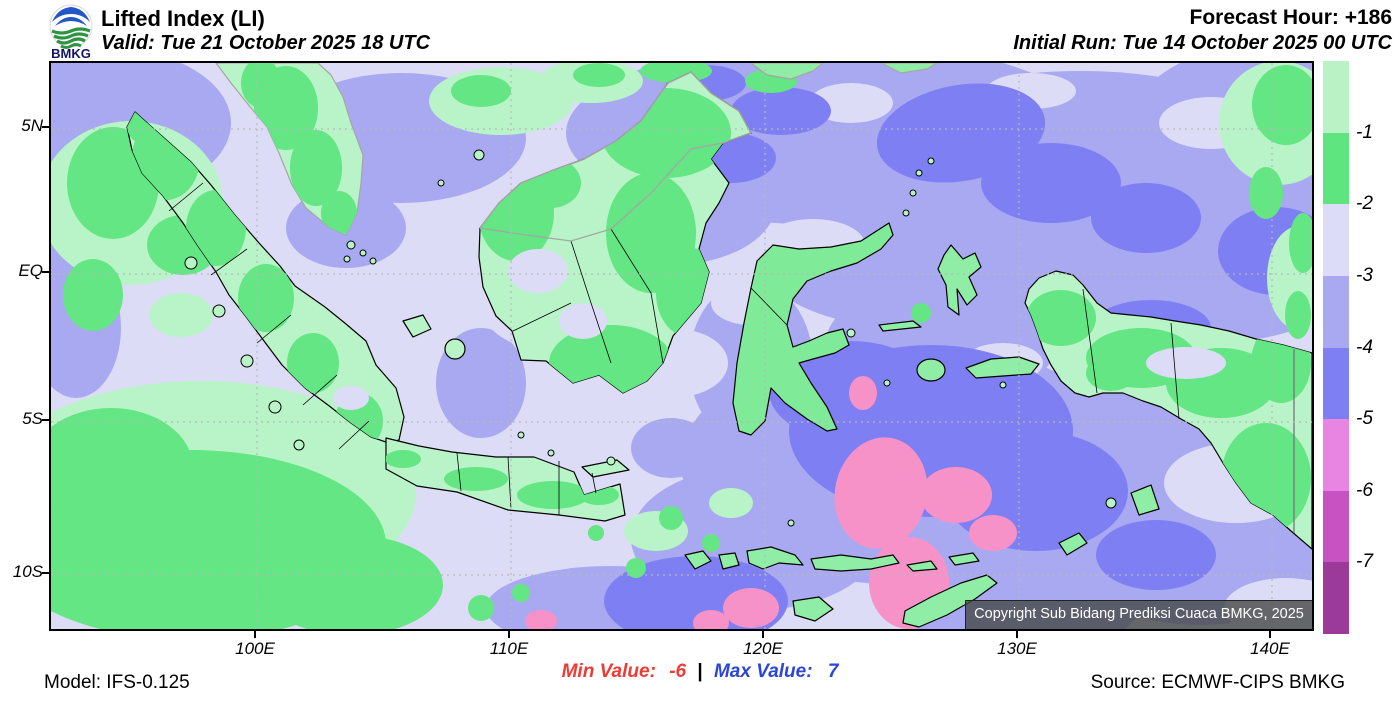  I want to click on colorbar, so click(1336, 347).